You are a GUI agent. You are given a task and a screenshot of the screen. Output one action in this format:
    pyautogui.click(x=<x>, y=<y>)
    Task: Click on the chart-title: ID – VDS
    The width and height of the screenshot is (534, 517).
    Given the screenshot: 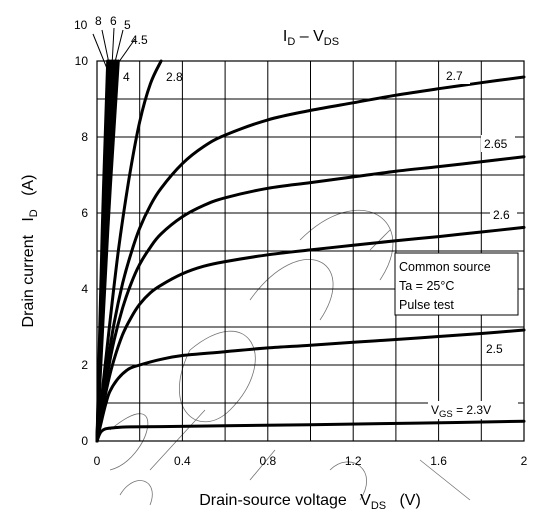 What is the action you would take?
    pyautogui.click(x=311, y=38)
    